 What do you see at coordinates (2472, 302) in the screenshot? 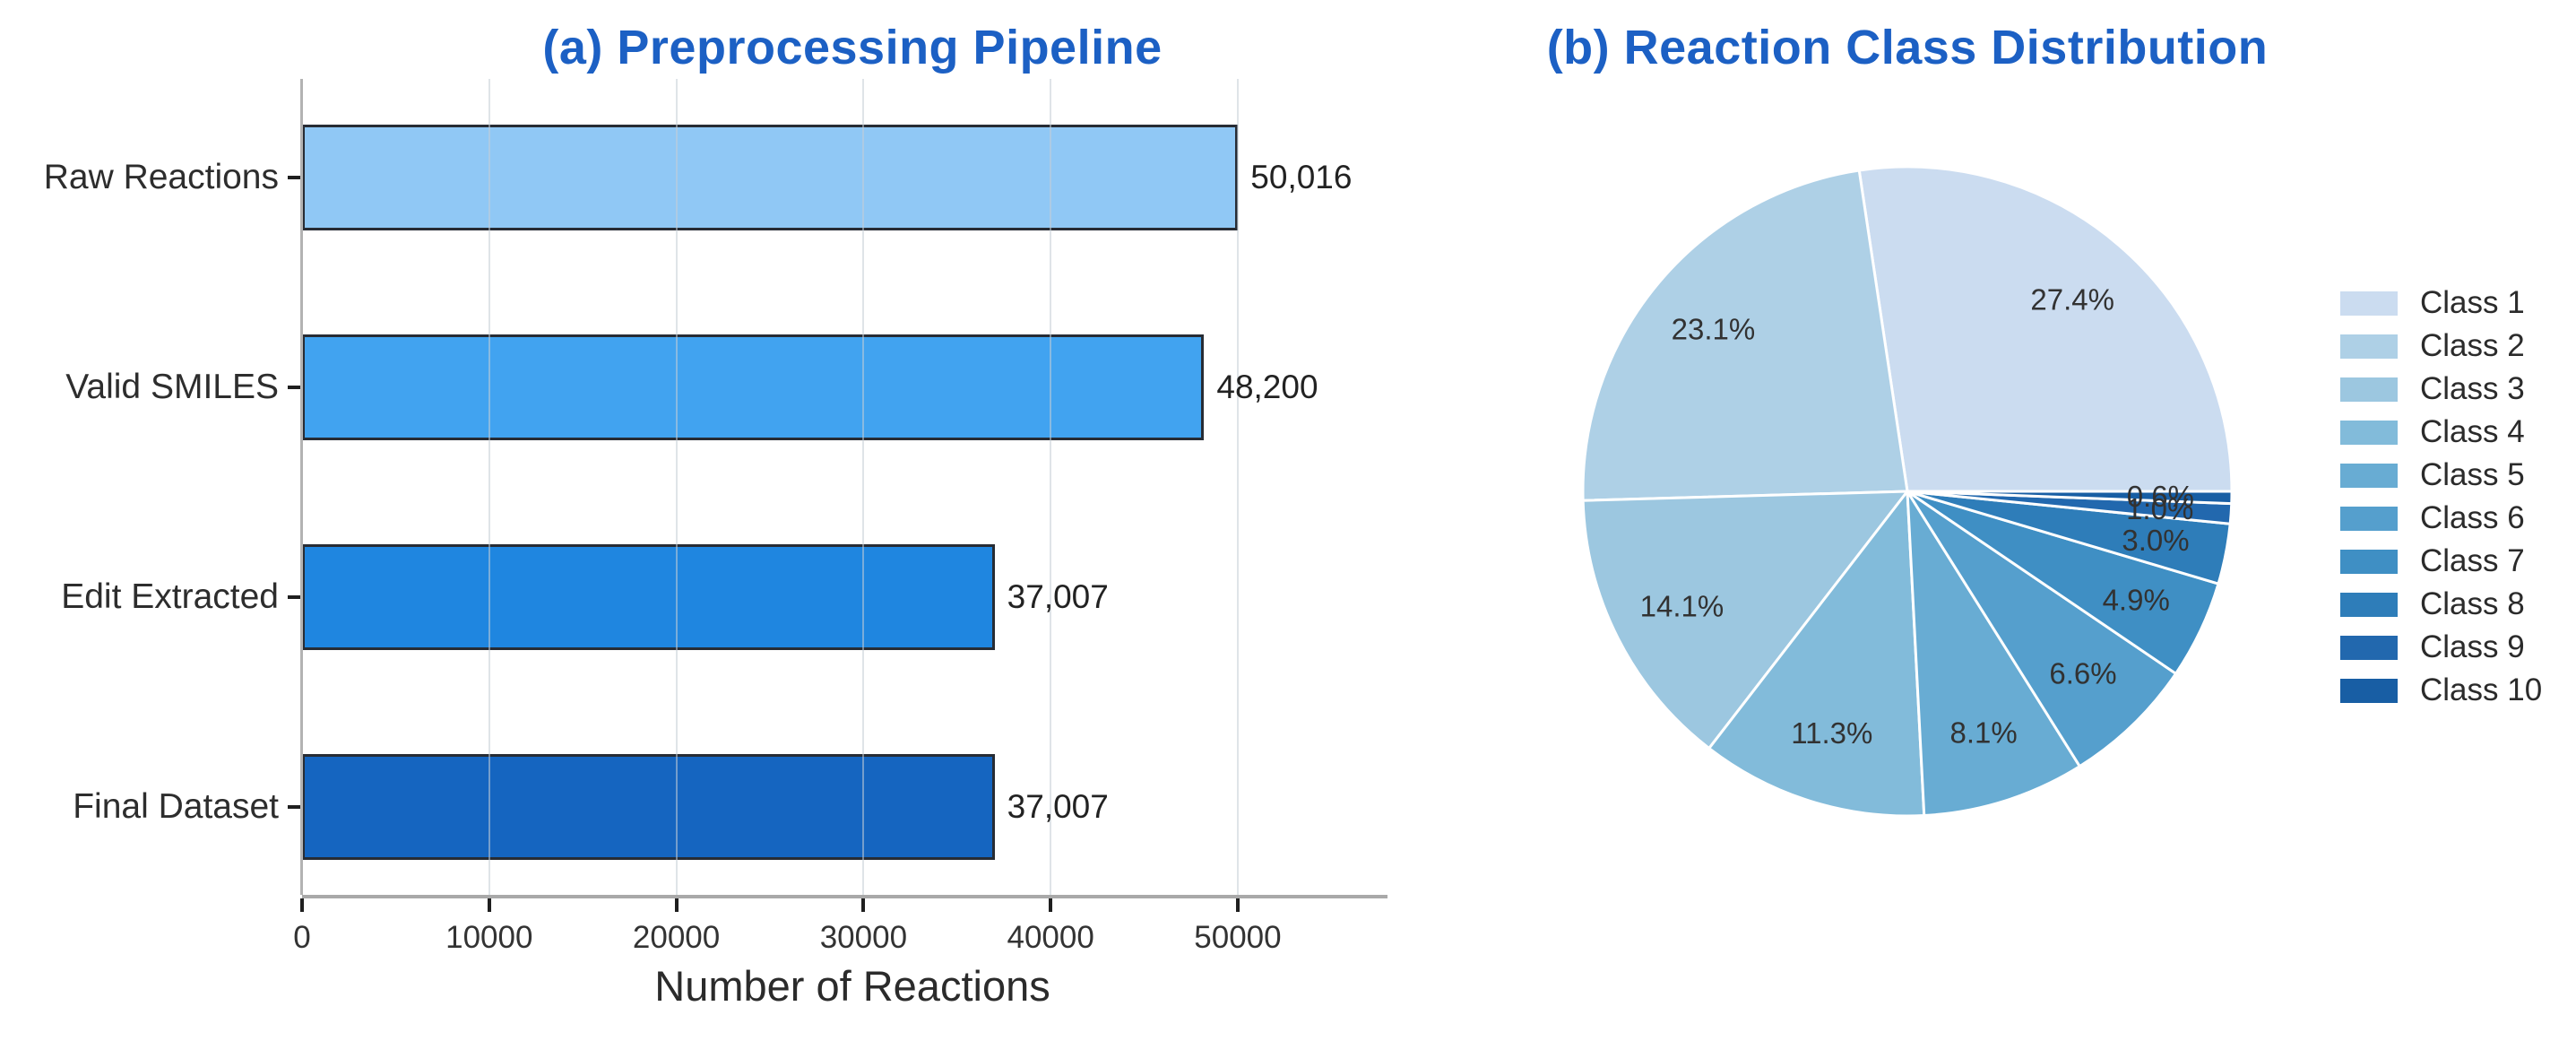
I see `legend-label-class-1: Class 1` at bounding box center [2472, 302].